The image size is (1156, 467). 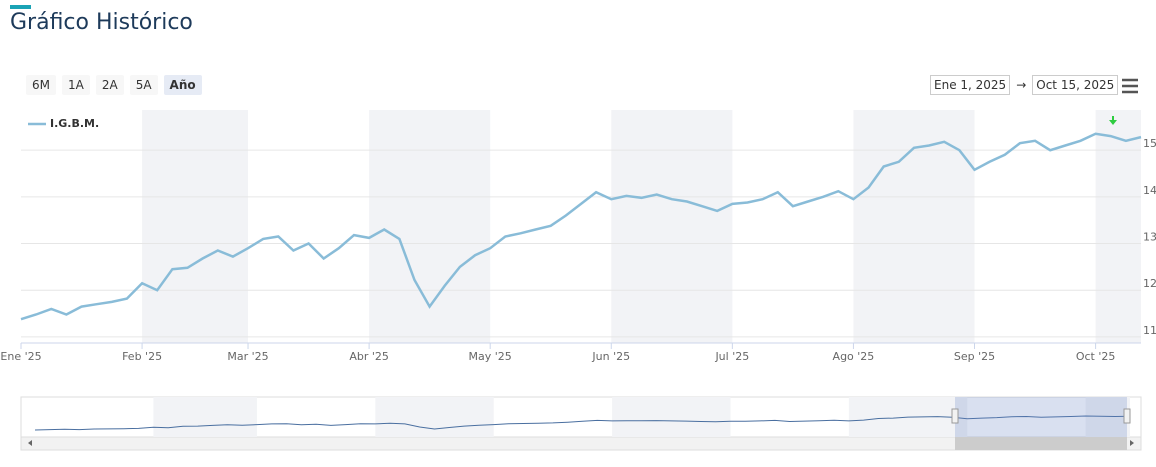 I want to click on legend-label: I.G.B.M., so click(x=74, y=123).